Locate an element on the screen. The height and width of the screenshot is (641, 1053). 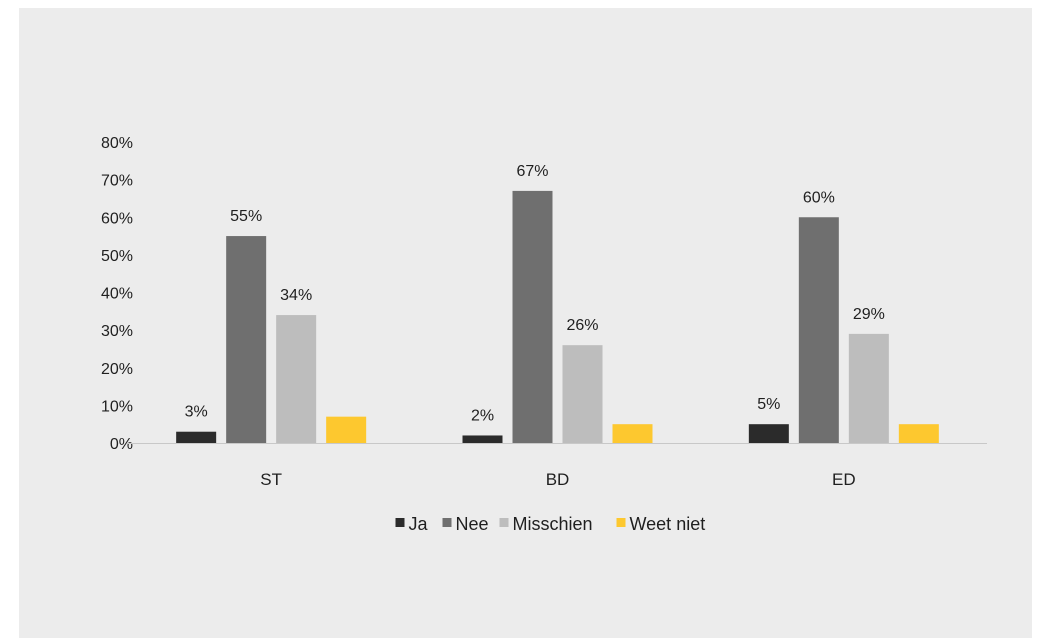
data-label: 26% is located at coordinates (582, 325).